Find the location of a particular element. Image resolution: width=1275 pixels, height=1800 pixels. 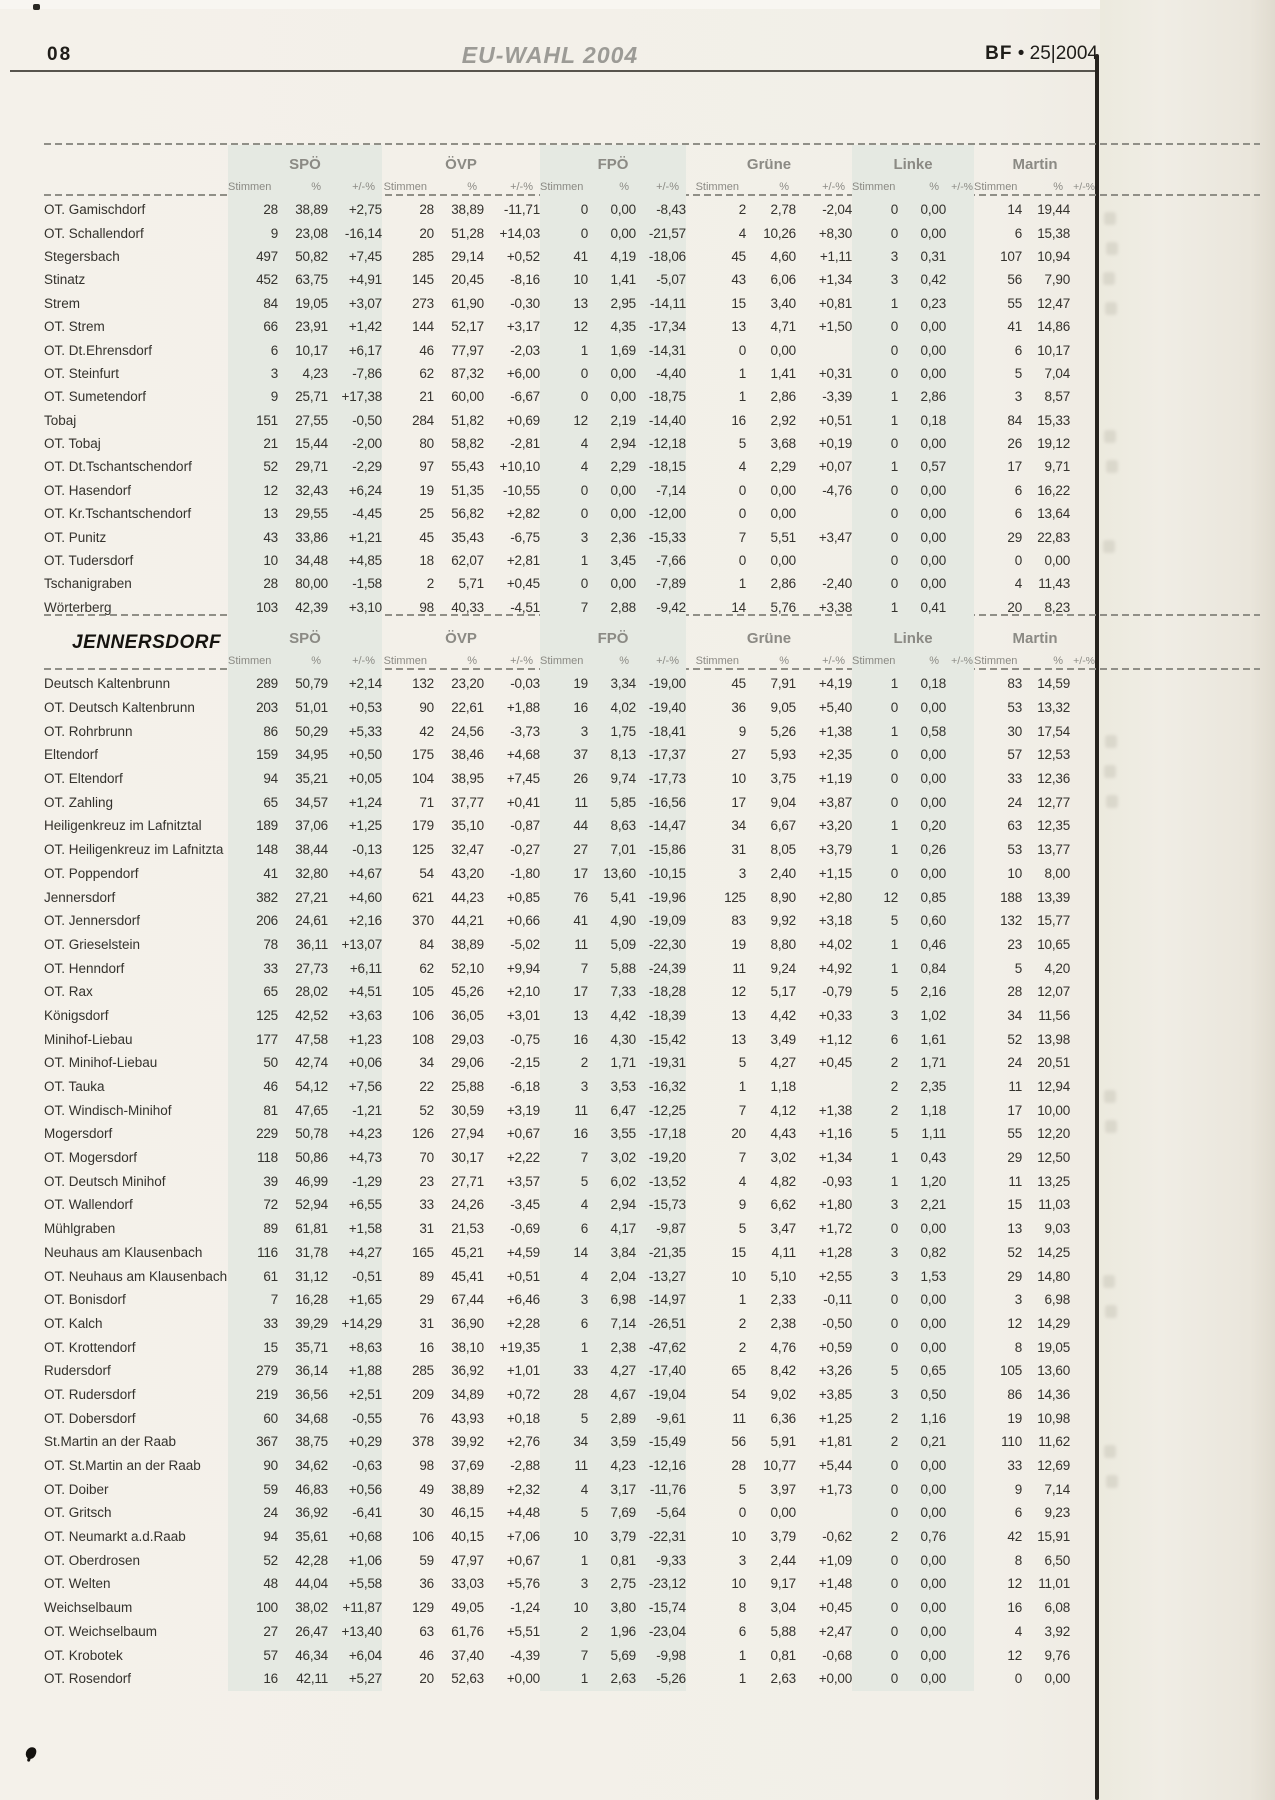

result-cell: +3,01 is located at coordinates (523, 1015).